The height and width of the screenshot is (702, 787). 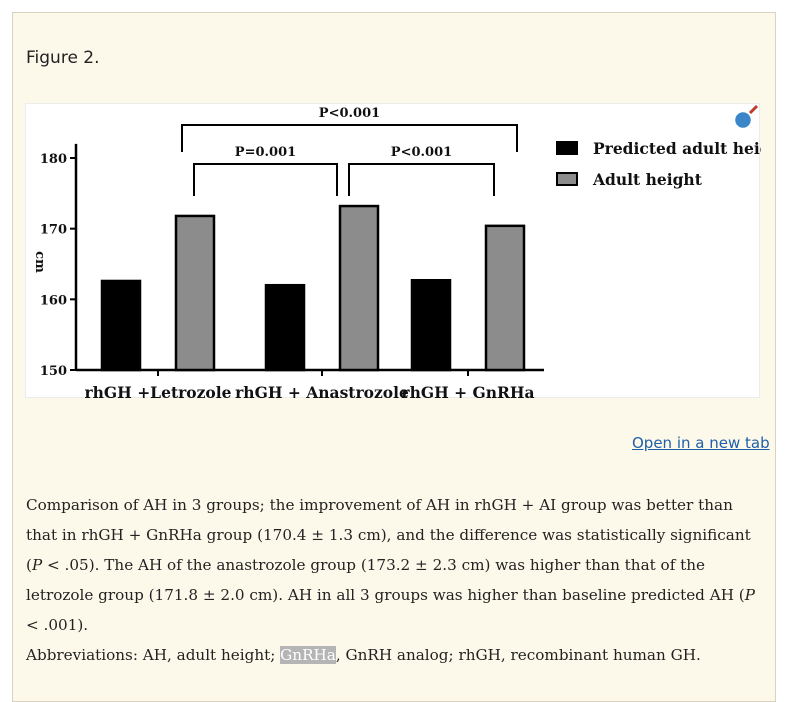 I want to click on zoom-button, so click(x=731, y=121).